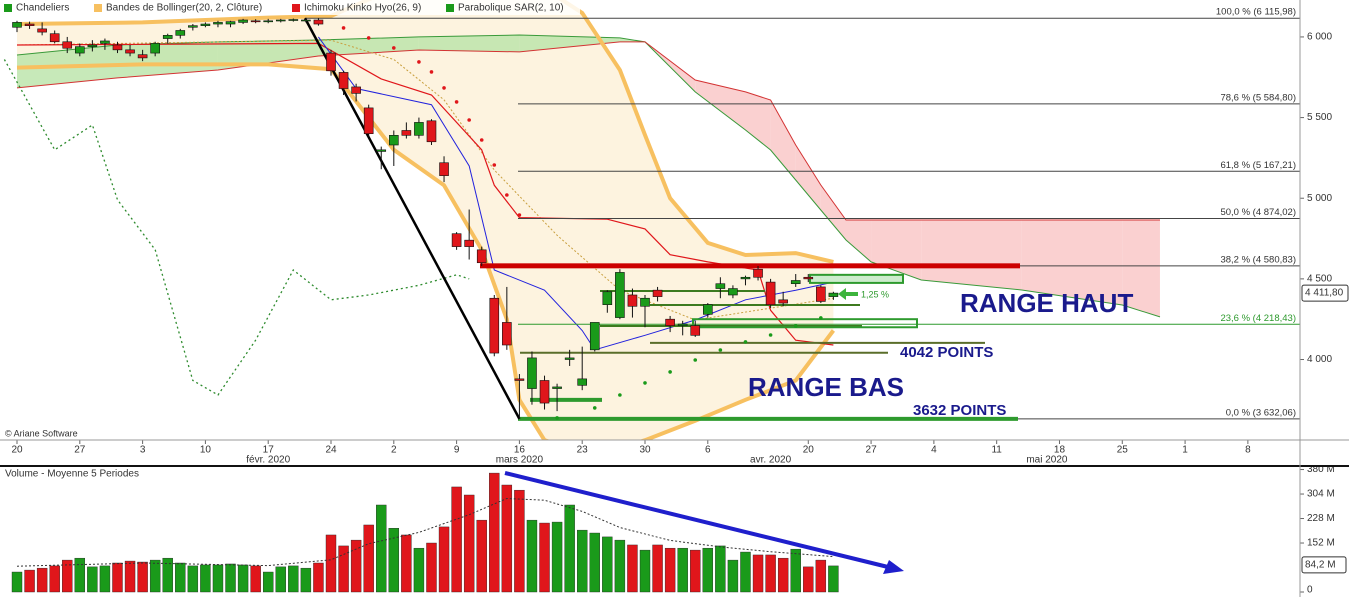  I want to click on fib-label: 23,6 % (4 218,43), so click(1258, 318).